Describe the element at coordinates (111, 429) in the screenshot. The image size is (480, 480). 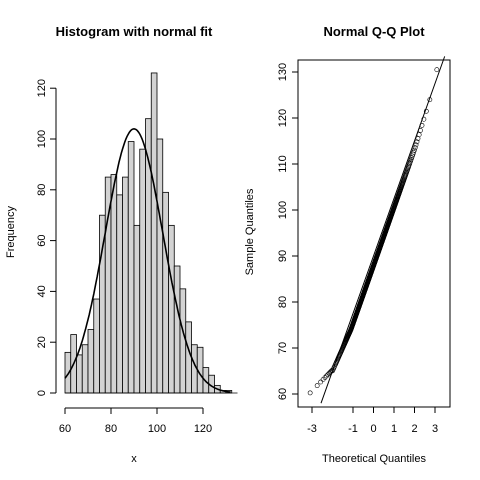
I see `histogram-x-tick-label: 80` at that location.